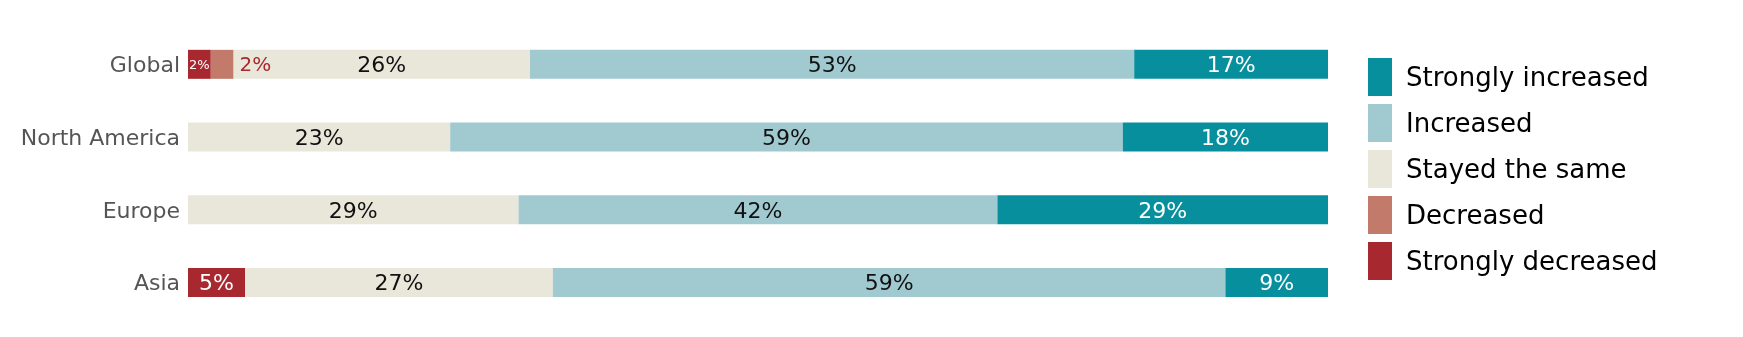 This screenshot has height=337, width=1743. I want to click on data-label: 42%, so click(758, 210).